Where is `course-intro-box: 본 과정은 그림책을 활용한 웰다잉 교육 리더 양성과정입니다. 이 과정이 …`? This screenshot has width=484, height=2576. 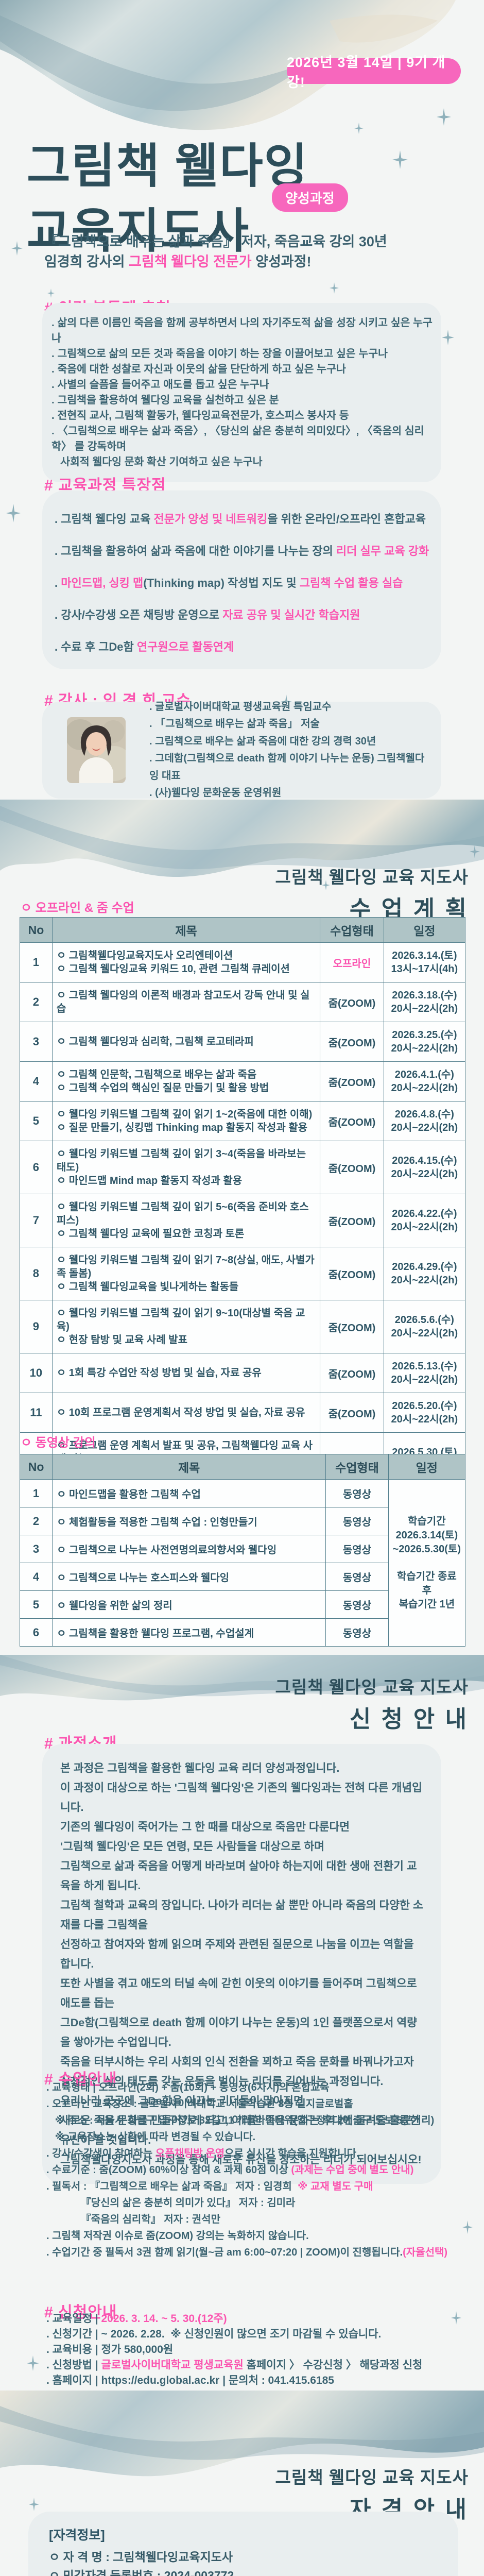
course-intro-box: 본 과정은 그림책을 활용한 웰다잉 교육 리더 양성과정입니다. 이 과정이 … is located at coordinates (241, 1964).